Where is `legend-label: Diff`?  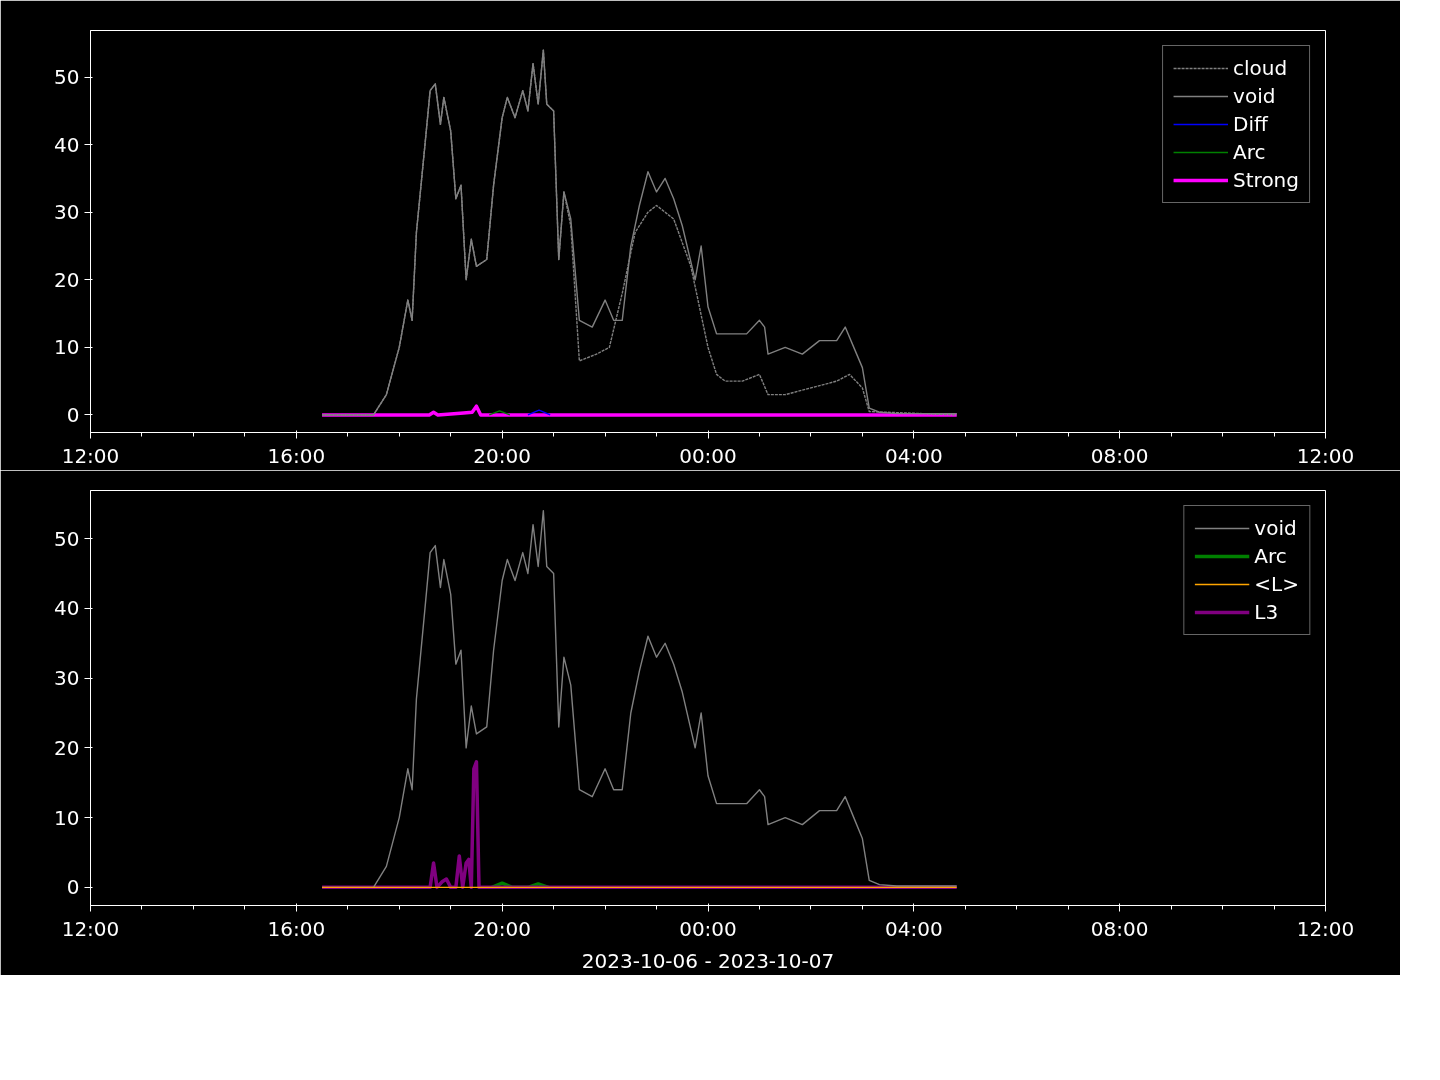
legend-label: Diff is located at coordinates (1250, 124).